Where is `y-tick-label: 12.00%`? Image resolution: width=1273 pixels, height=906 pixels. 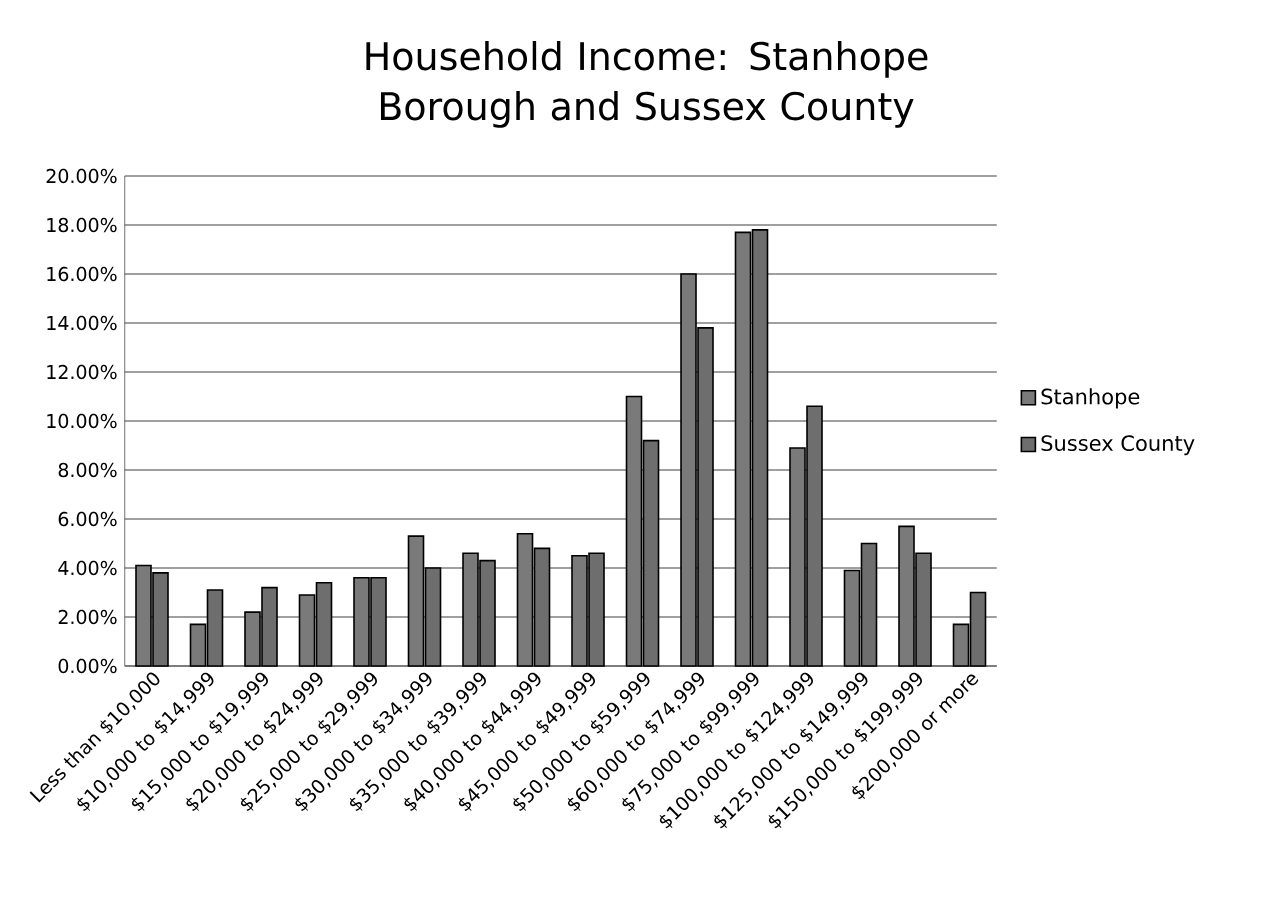
y-tick-label: 12.00% is located at coordinates (82, 372).